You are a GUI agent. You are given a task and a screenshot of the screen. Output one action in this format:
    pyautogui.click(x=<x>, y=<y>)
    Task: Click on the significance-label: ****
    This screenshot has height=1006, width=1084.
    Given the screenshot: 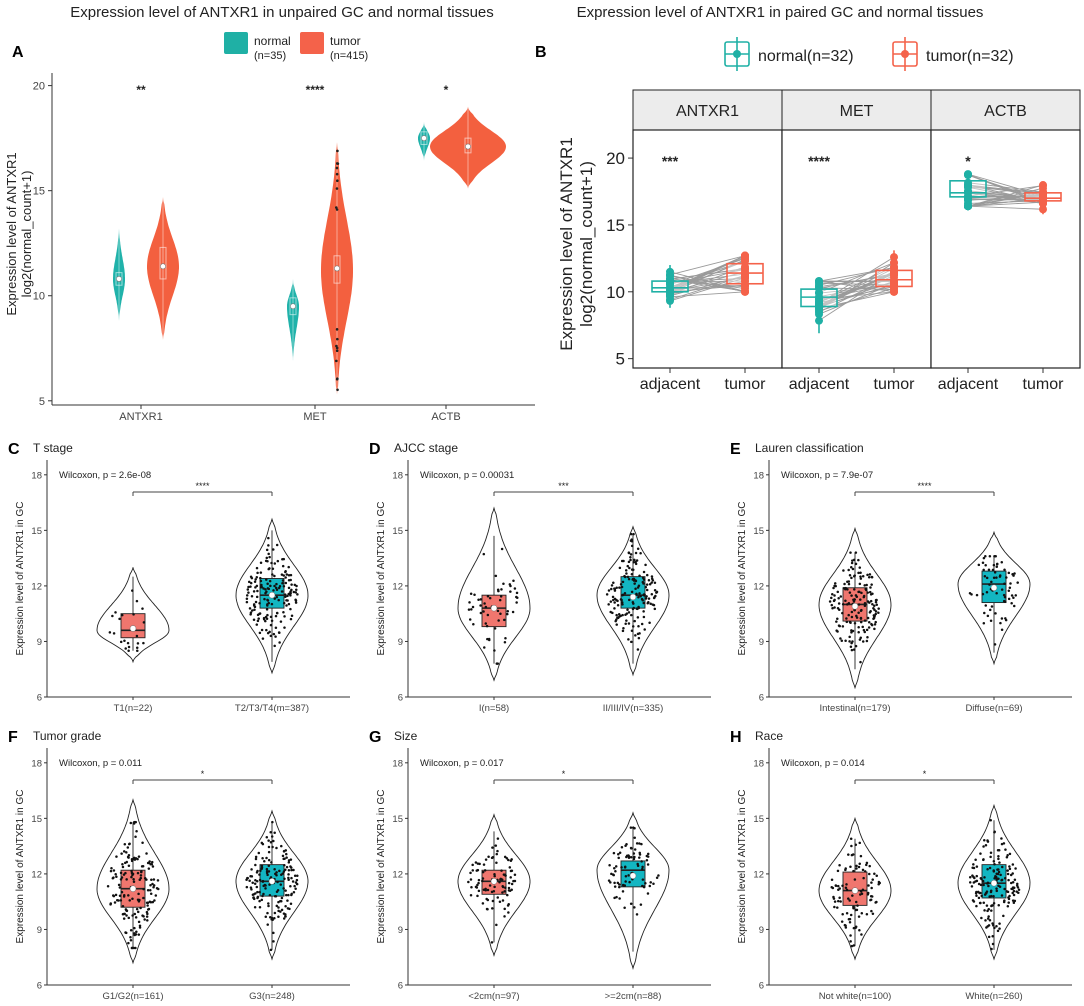 What is the action you would take?
    pyautogui.click(x=202, y=486)
    